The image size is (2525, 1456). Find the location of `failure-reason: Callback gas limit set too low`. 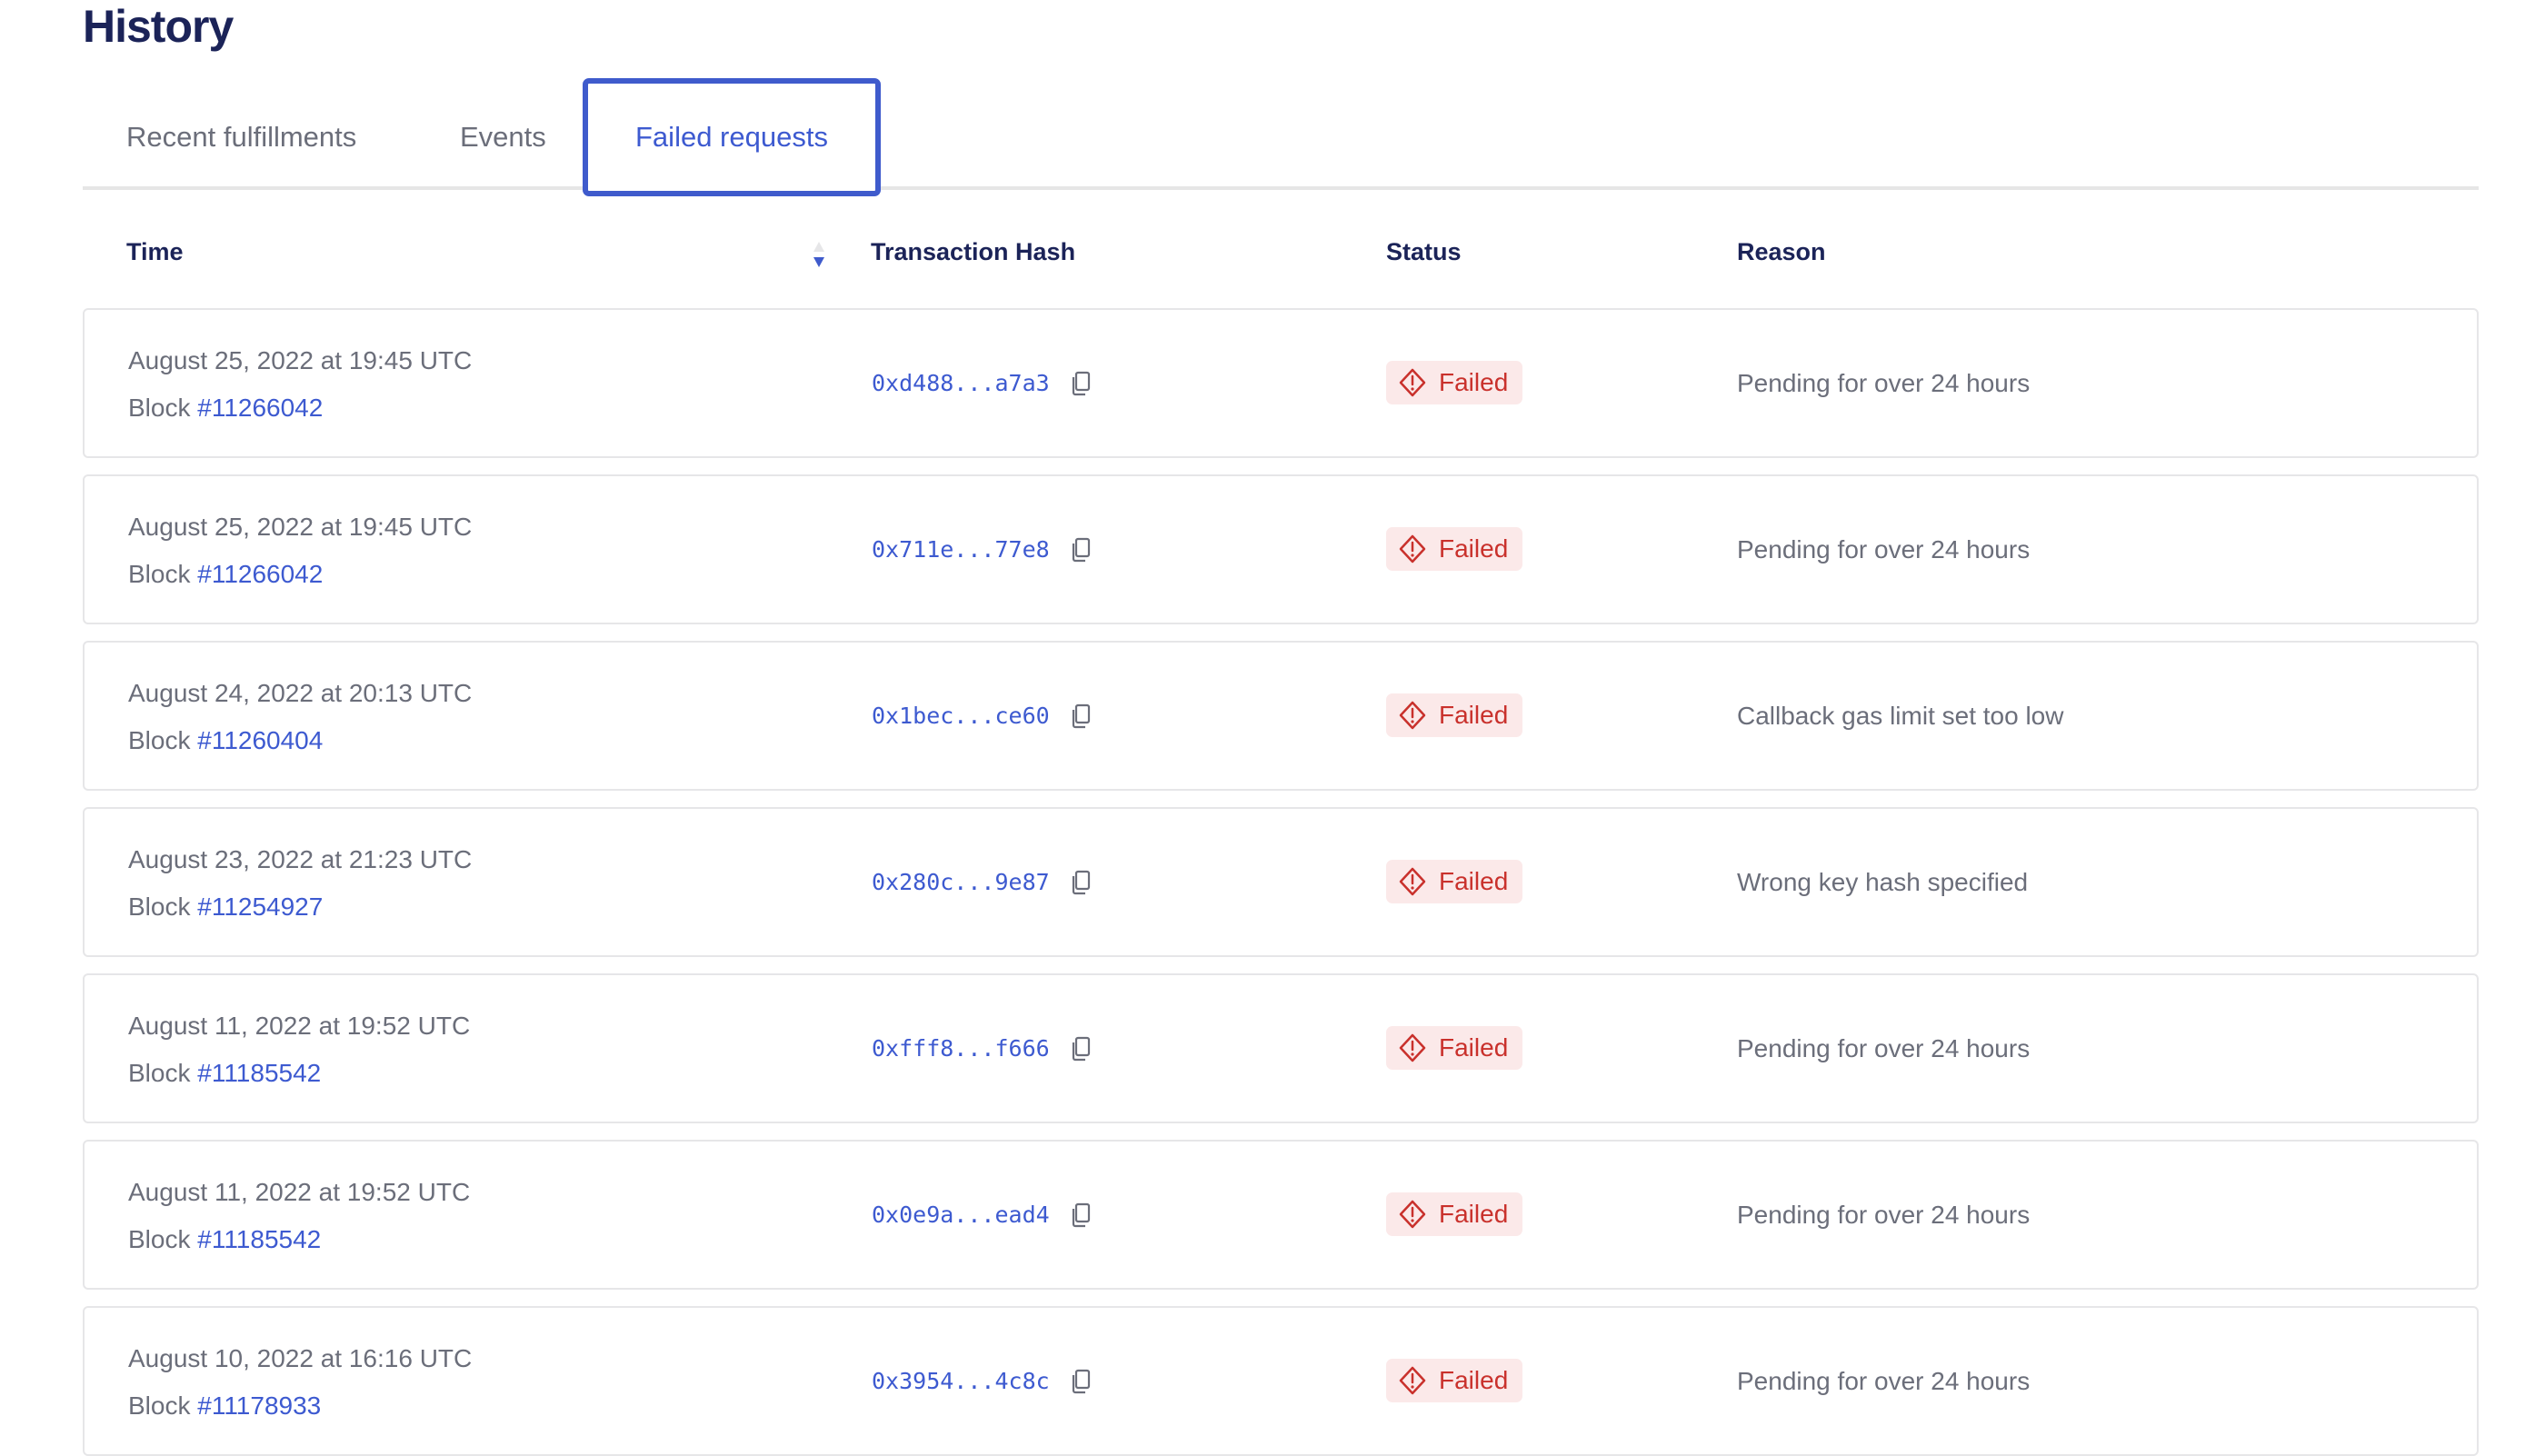

failure-reason: Callback gas limit set too low is located at coordinates (1901, 716).